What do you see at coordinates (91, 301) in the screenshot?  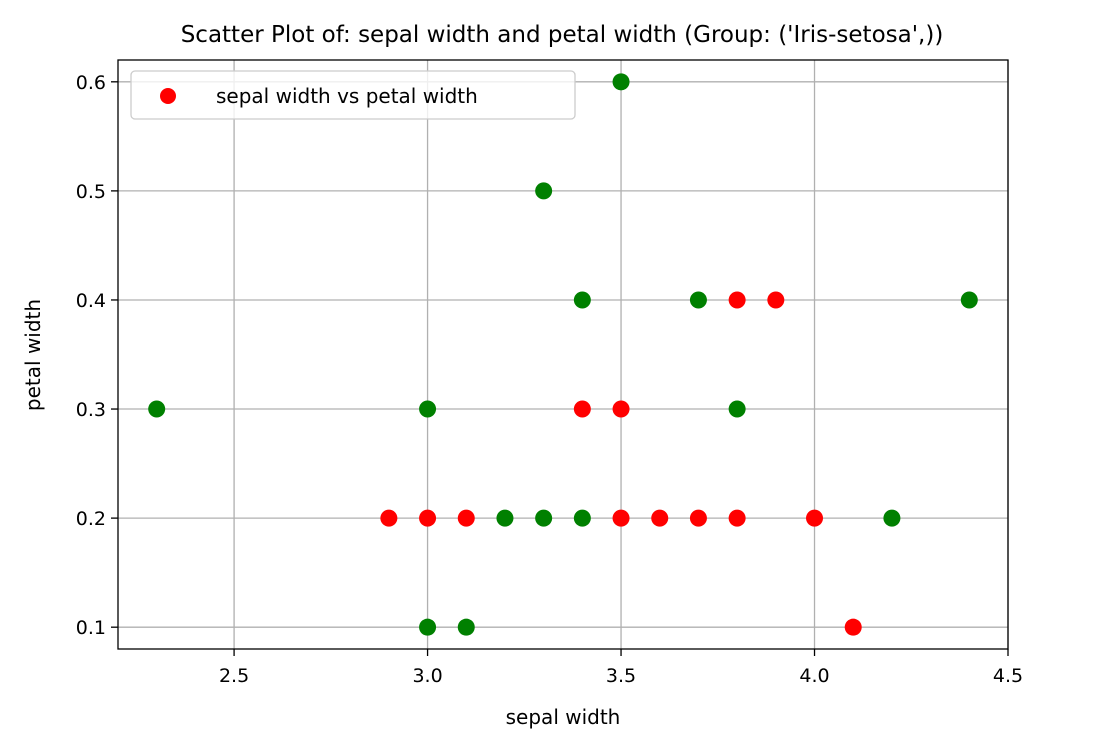 I see `y-tick-label: 0.4` at bounding box center [91, 301].